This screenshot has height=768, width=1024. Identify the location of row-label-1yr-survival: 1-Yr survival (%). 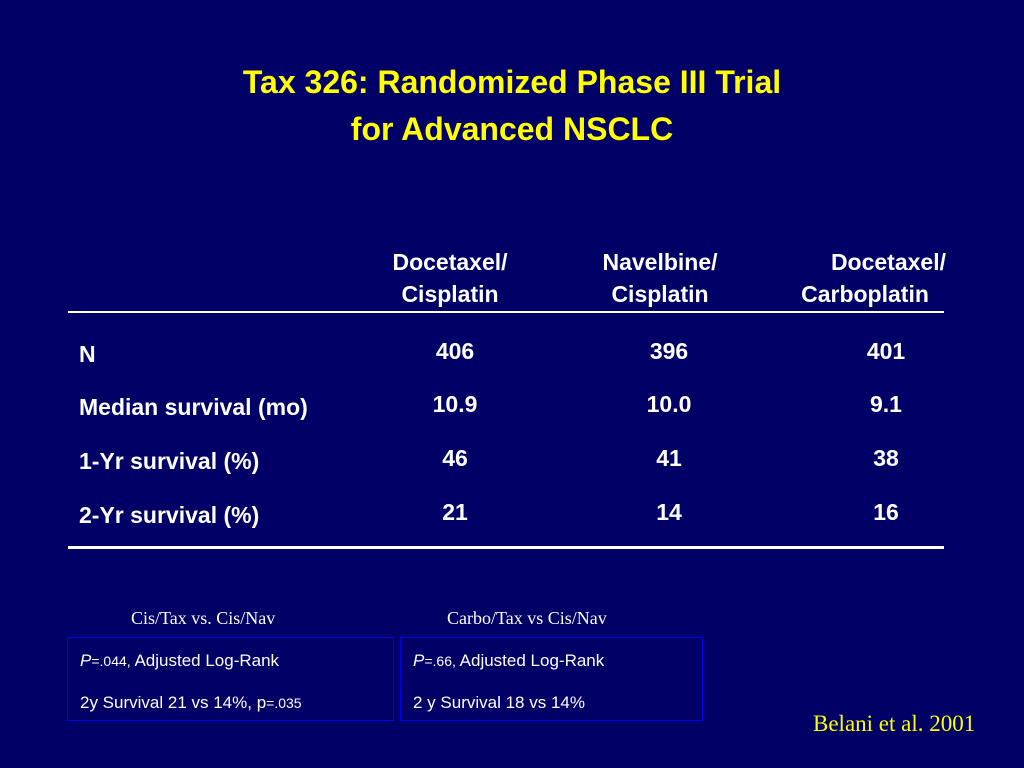
(169, 461).